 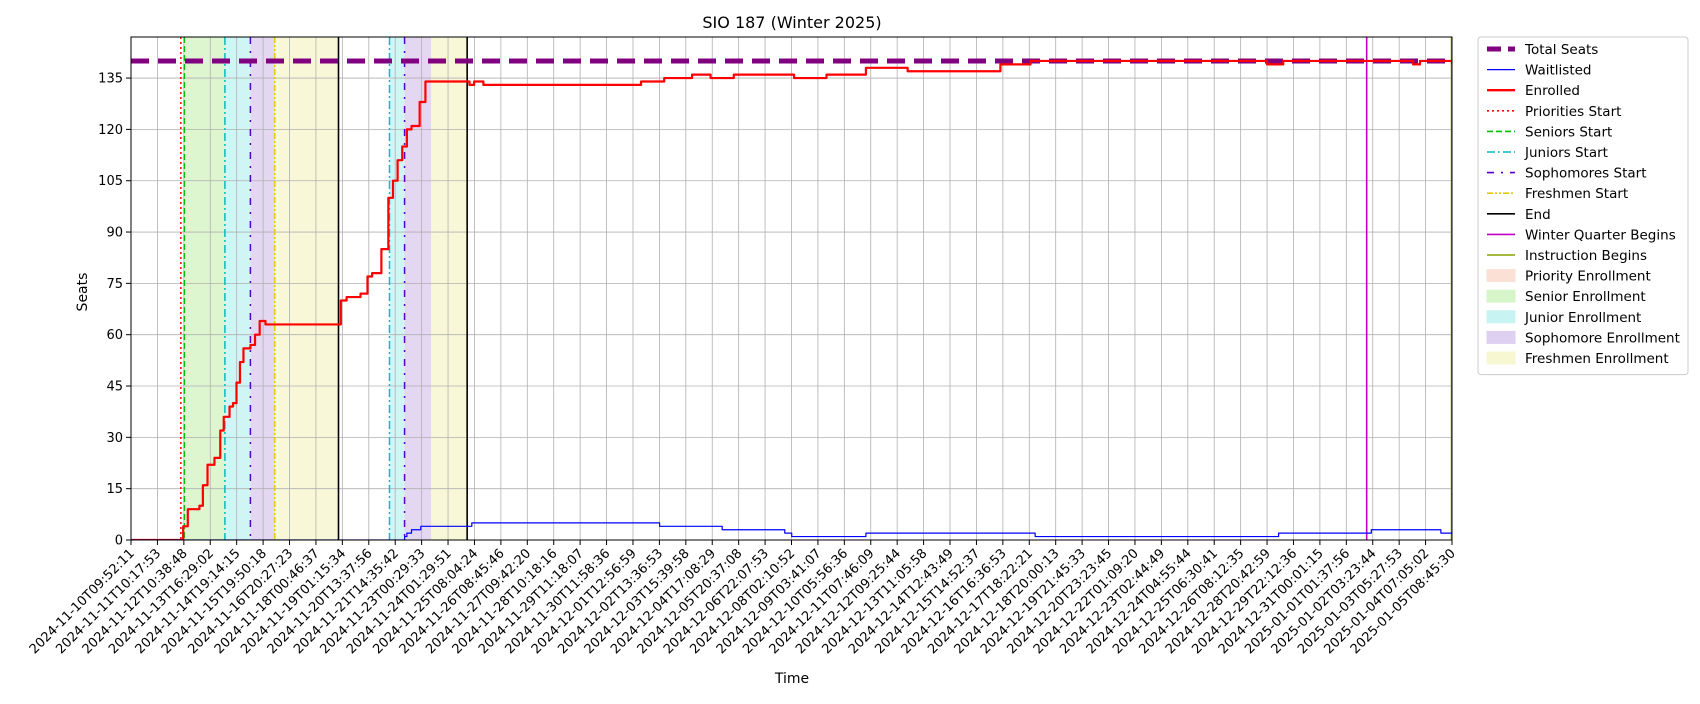 I want to click on y-tick-label: 105, so click(x=110, y=181).